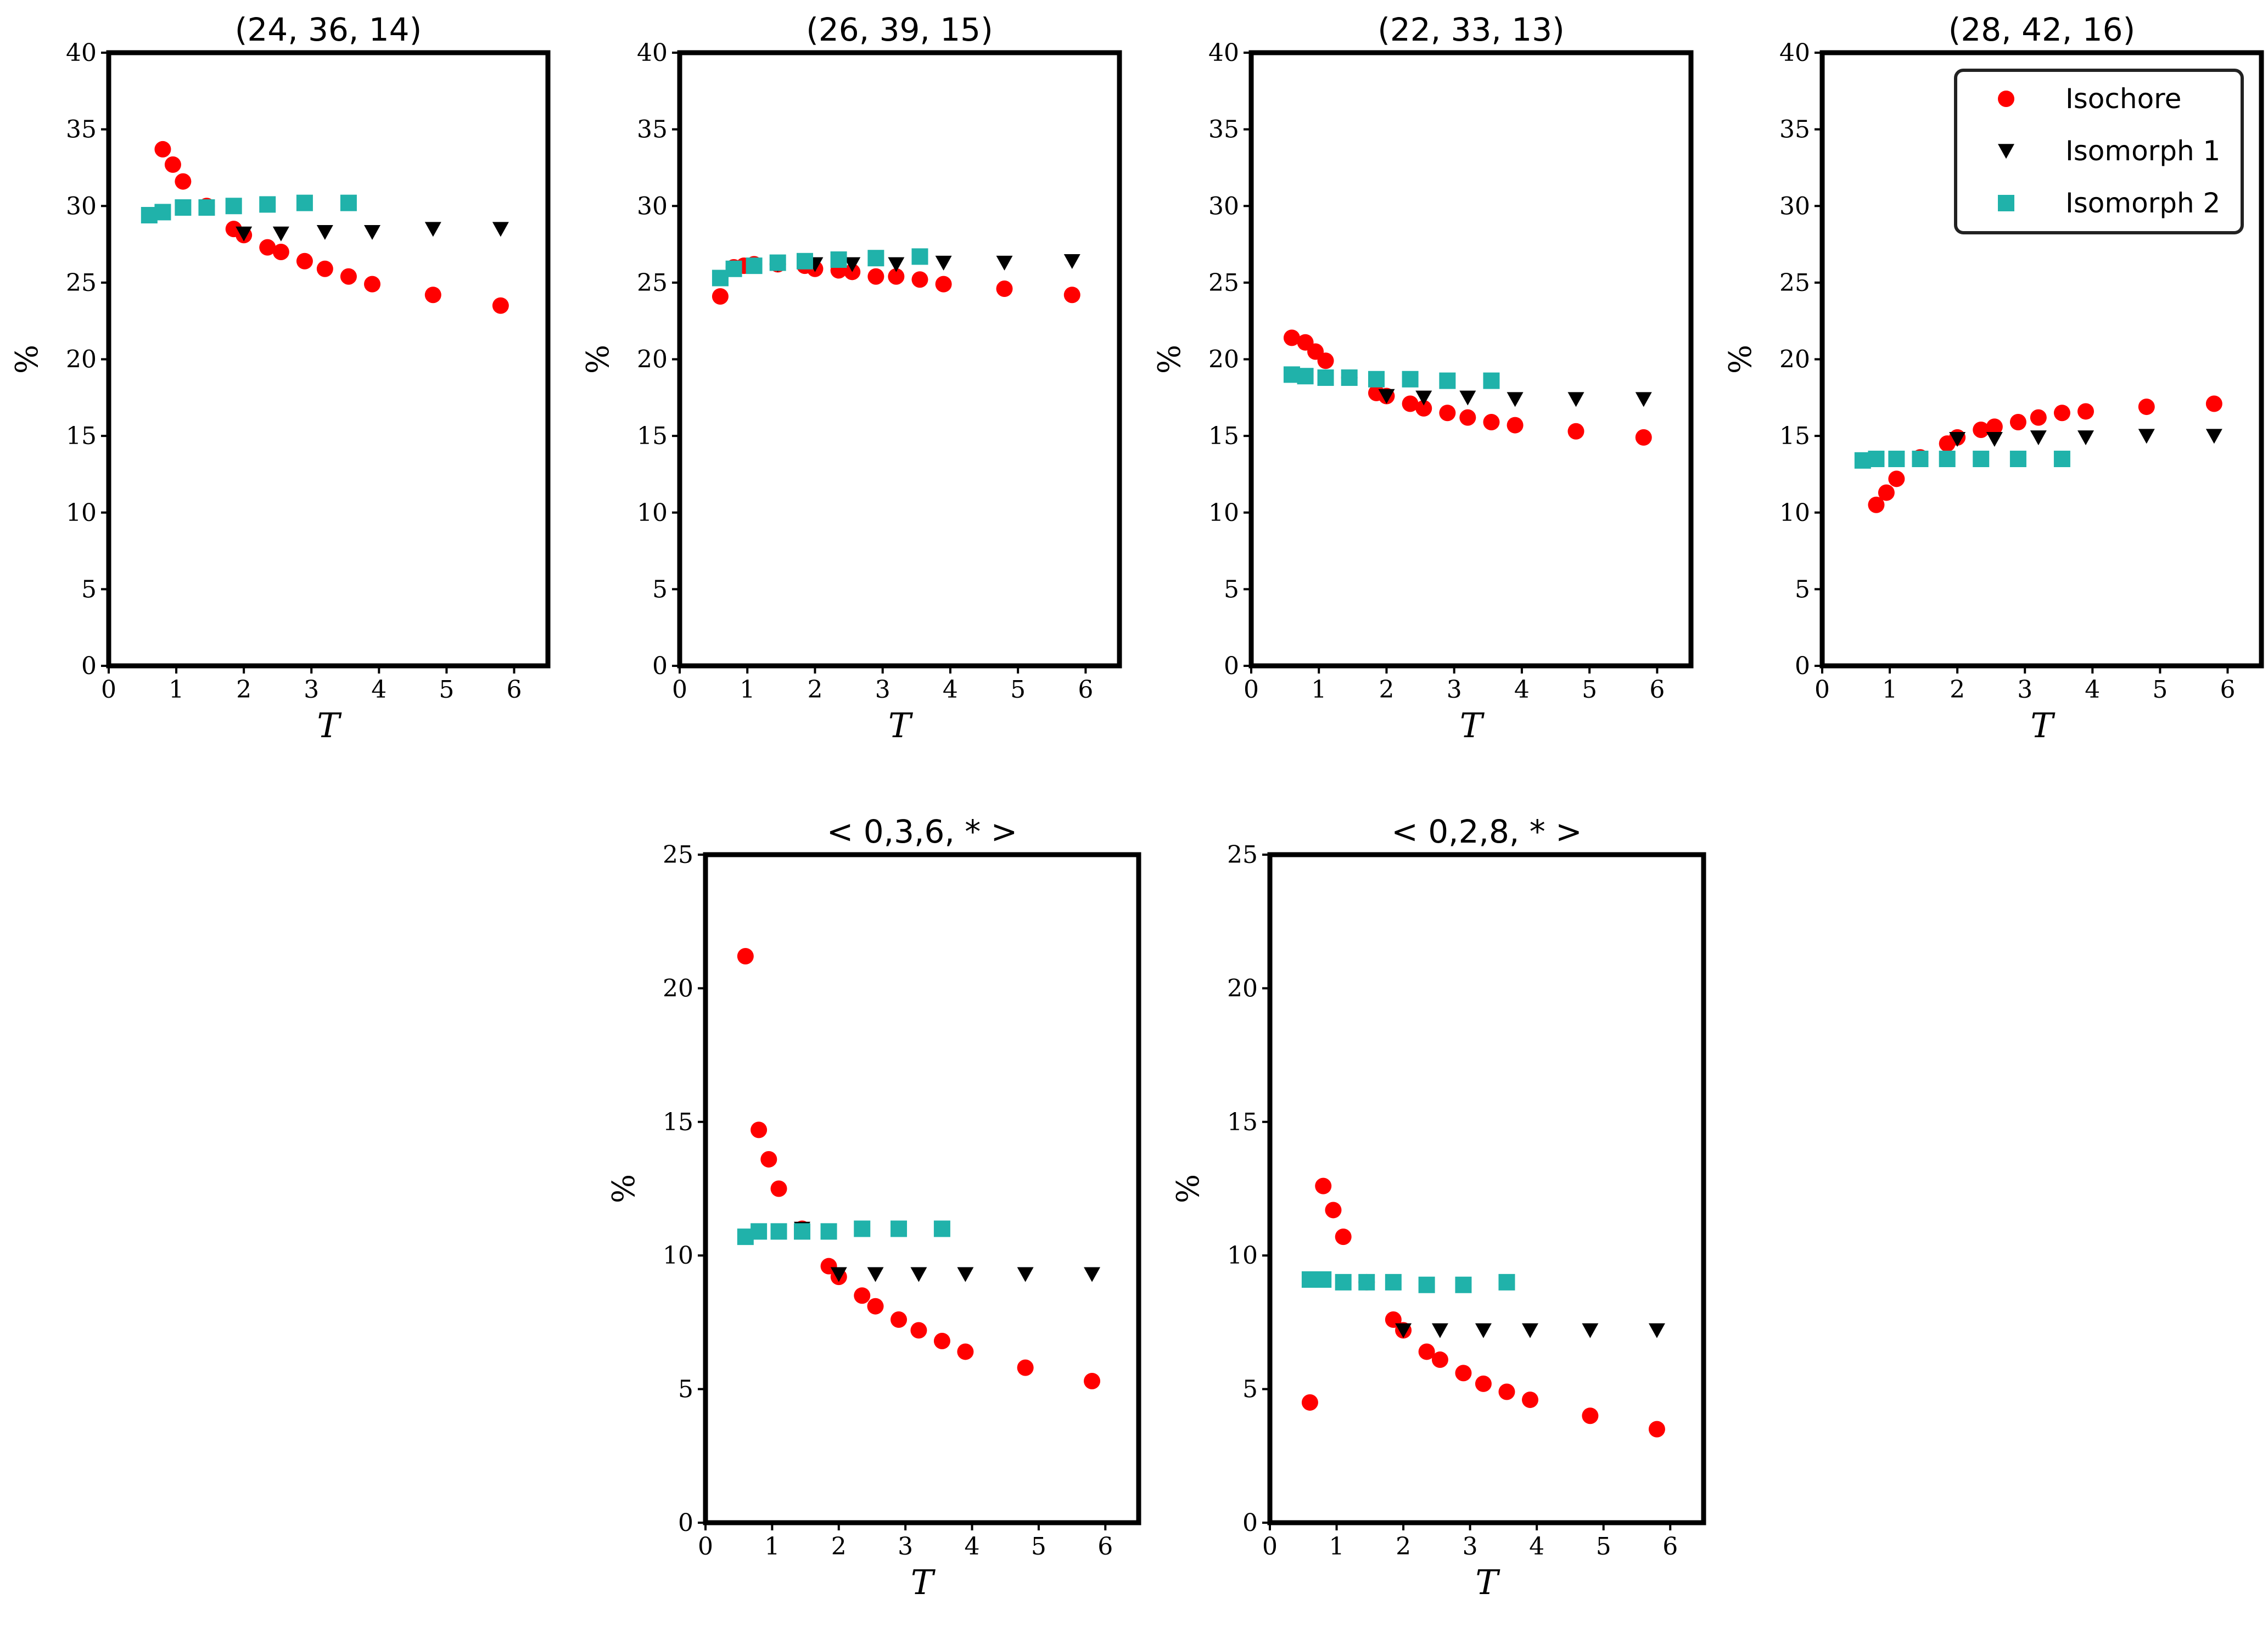 This screenshot has width=2268, height=1627. I want to click on legend: Isochore Isomorph 1 Isomorph 2, so click(2099, 151).